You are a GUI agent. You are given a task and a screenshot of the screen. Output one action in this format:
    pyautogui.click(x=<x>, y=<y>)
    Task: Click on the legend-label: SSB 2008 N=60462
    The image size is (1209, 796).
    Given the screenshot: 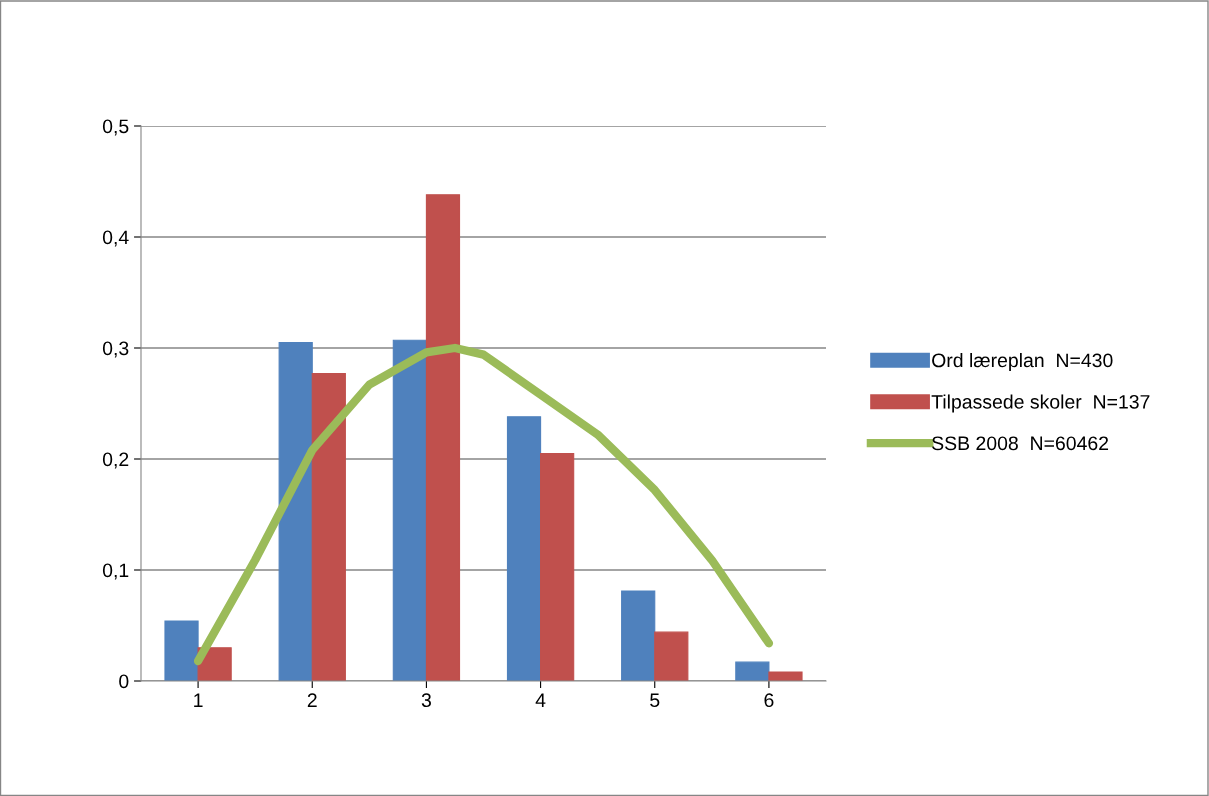 What is the action you would take?
    pyautogui.click(x=1020, y=443)
    